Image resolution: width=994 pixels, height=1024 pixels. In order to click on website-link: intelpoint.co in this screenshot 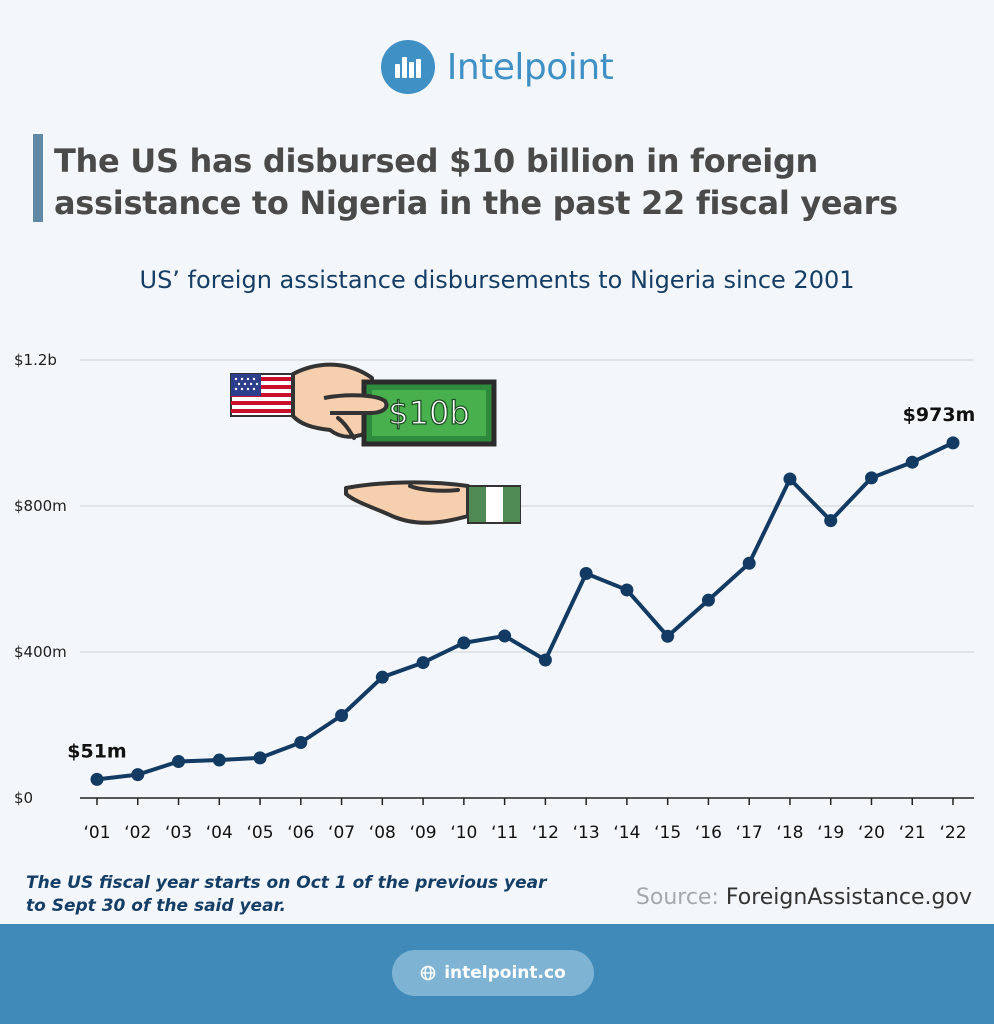, I will do `click(493, 973)`.